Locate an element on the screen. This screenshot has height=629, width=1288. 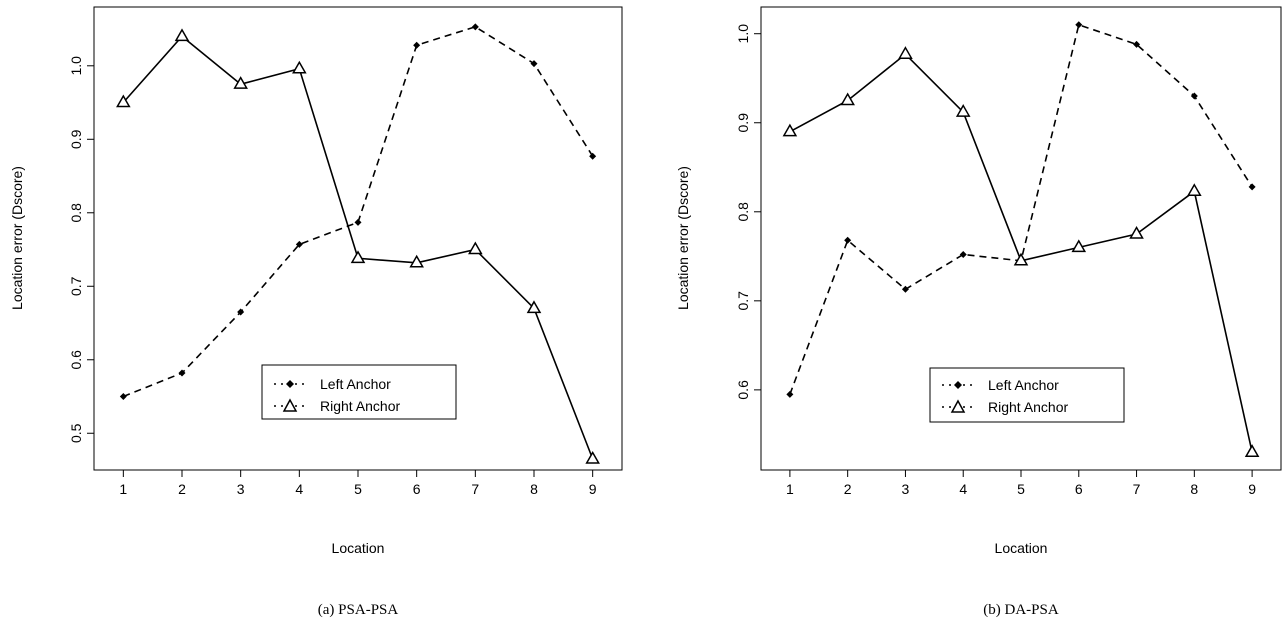
x-tick-label-b-3: 4 is located at coordinates (963, 489).